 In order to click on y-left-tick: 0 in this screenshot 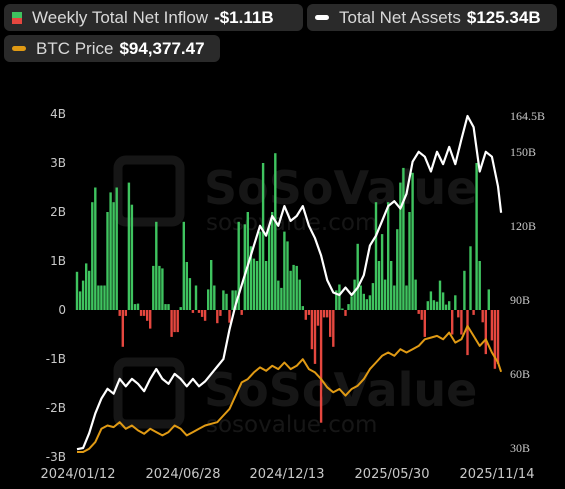, I will do `click(62, 310)`.